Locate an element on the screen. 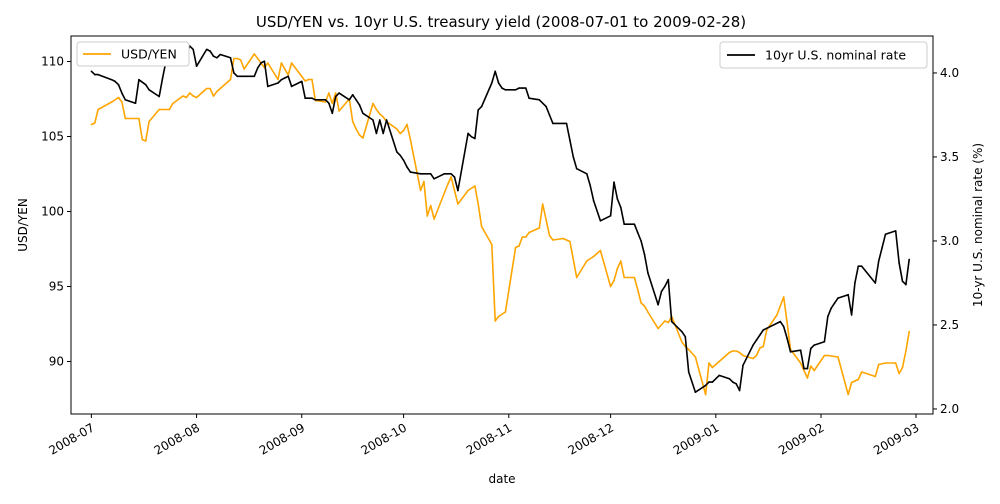 Image resolution: width=1000 pixels, height=504 pixels. y-right-tick-label: 2.0 is located at coordinates (949, 409).